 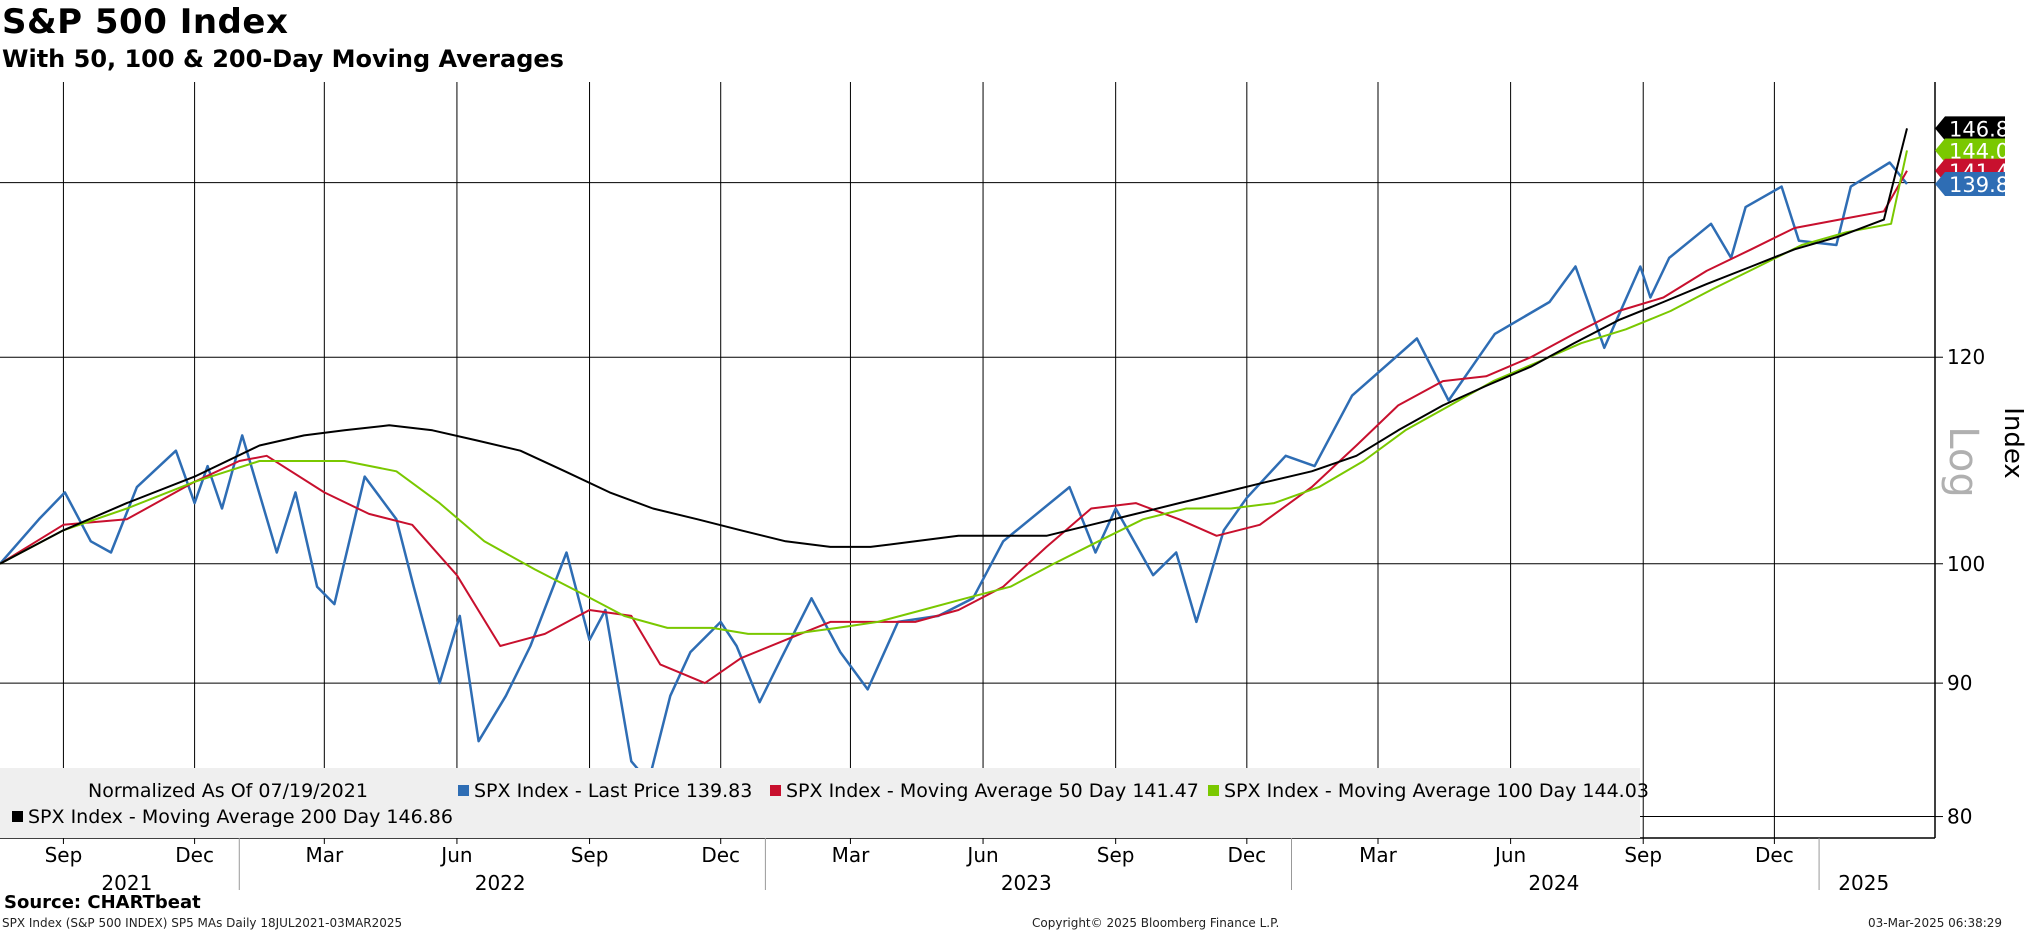 What do you see at coordinates (1935, 923) in the screenshot?
I see `footer-timestamp: 03-Mar-2025 06:38:29` at bounding box center [1935, 923].